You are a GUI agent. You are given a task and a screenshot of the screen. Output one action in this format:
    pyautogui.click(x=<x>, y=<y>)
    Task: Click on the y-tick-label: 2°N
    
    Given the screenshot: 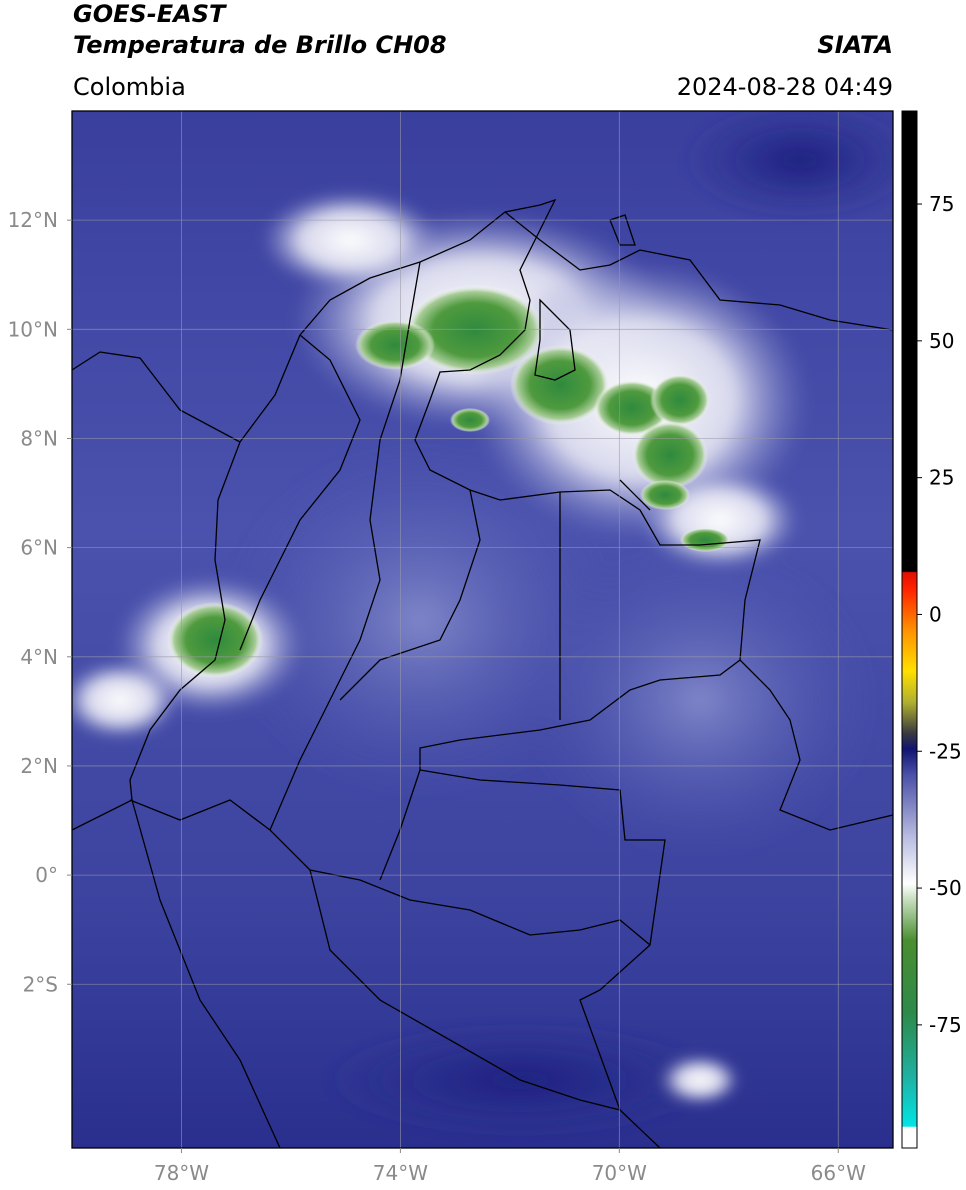 What is the action you would take?
    pyautogui.click(x=39, y=766)
    